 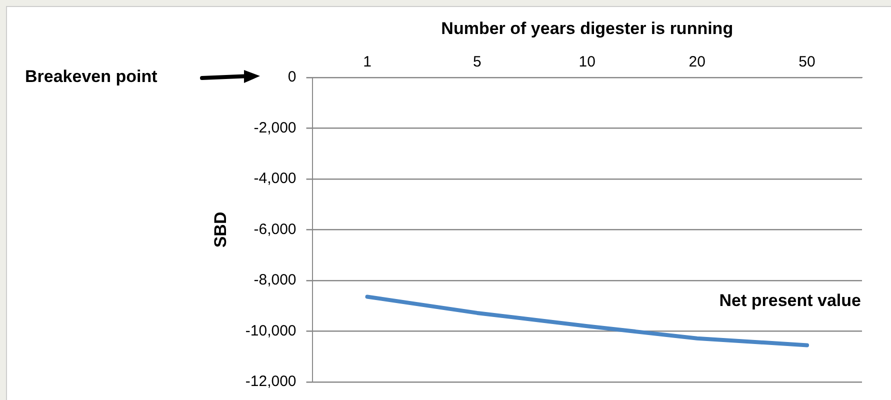 I want to click on y-tick-label: -2,000, so click(x=275, y=127).